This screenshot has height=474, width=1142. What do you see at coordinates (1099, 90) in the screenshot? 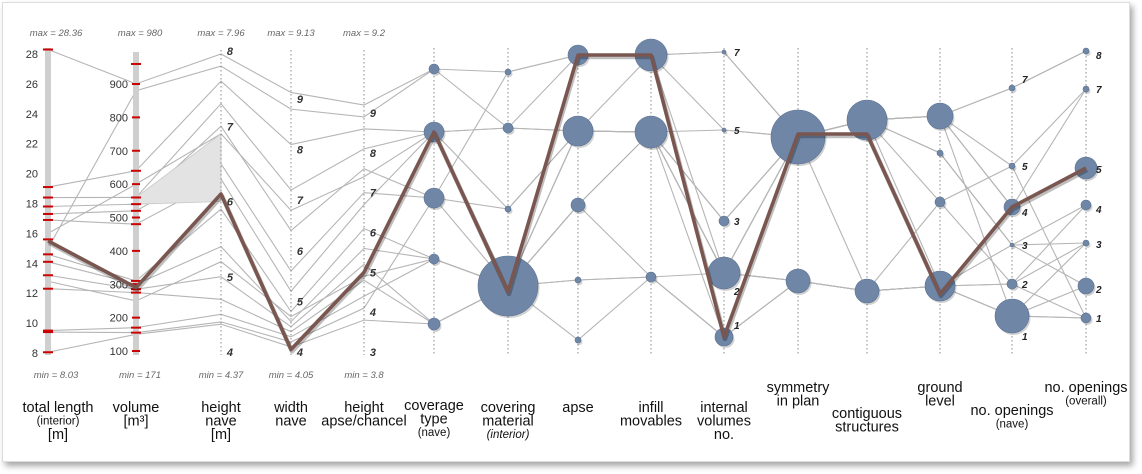
I see `category-label-openings_overall: 7` at bounding box center [1099, 90].